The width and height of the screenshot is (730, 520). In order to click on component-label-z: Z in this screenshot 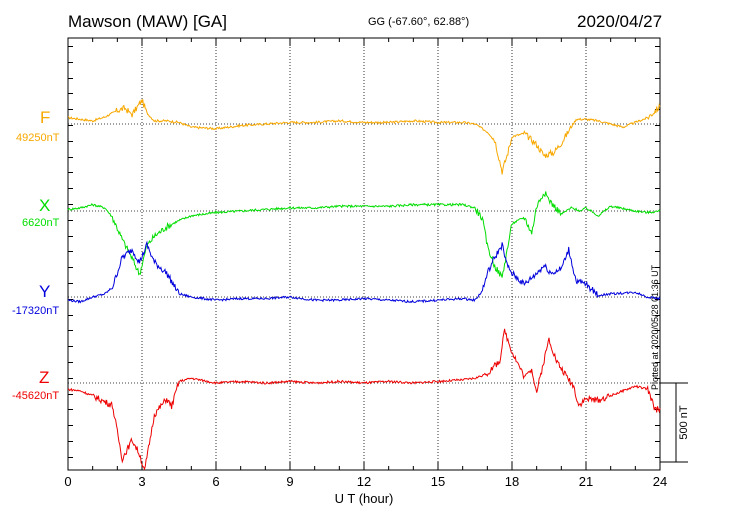, I will do `click(44, 377)`.